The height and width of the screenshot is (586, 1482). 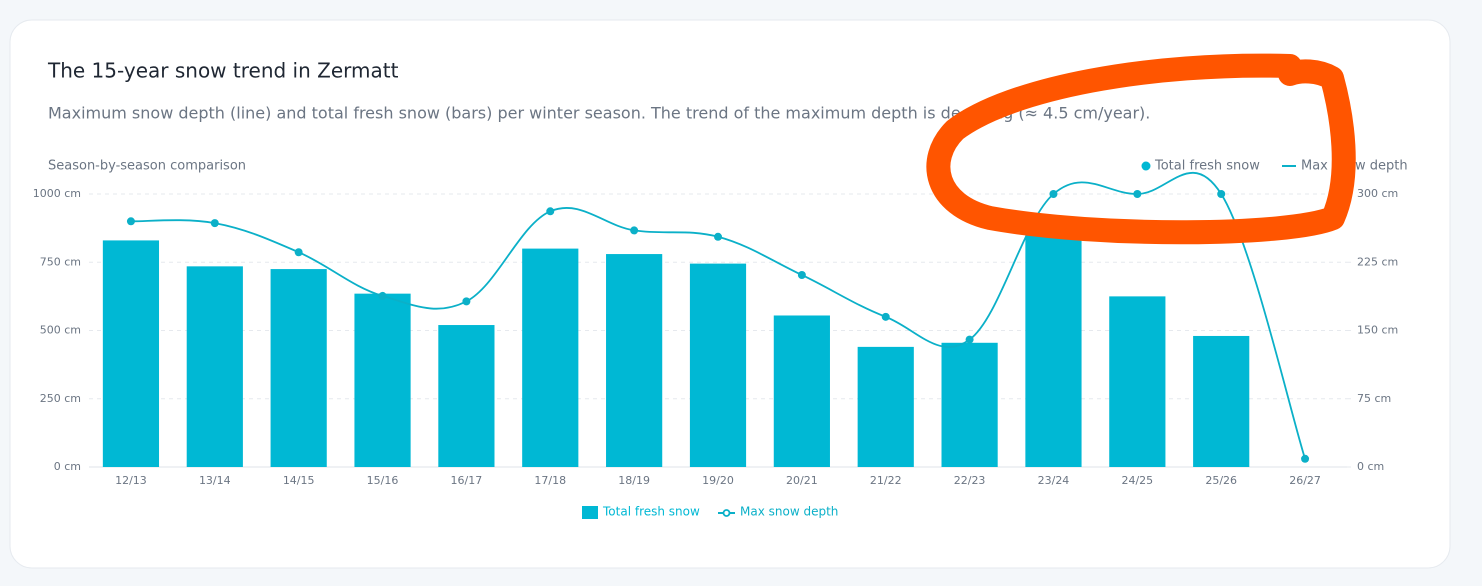 What do you see at coordinates (802, 480) in the screenshot?
I see `x-tick-label: 20/21` at bounding box center [802, 480].